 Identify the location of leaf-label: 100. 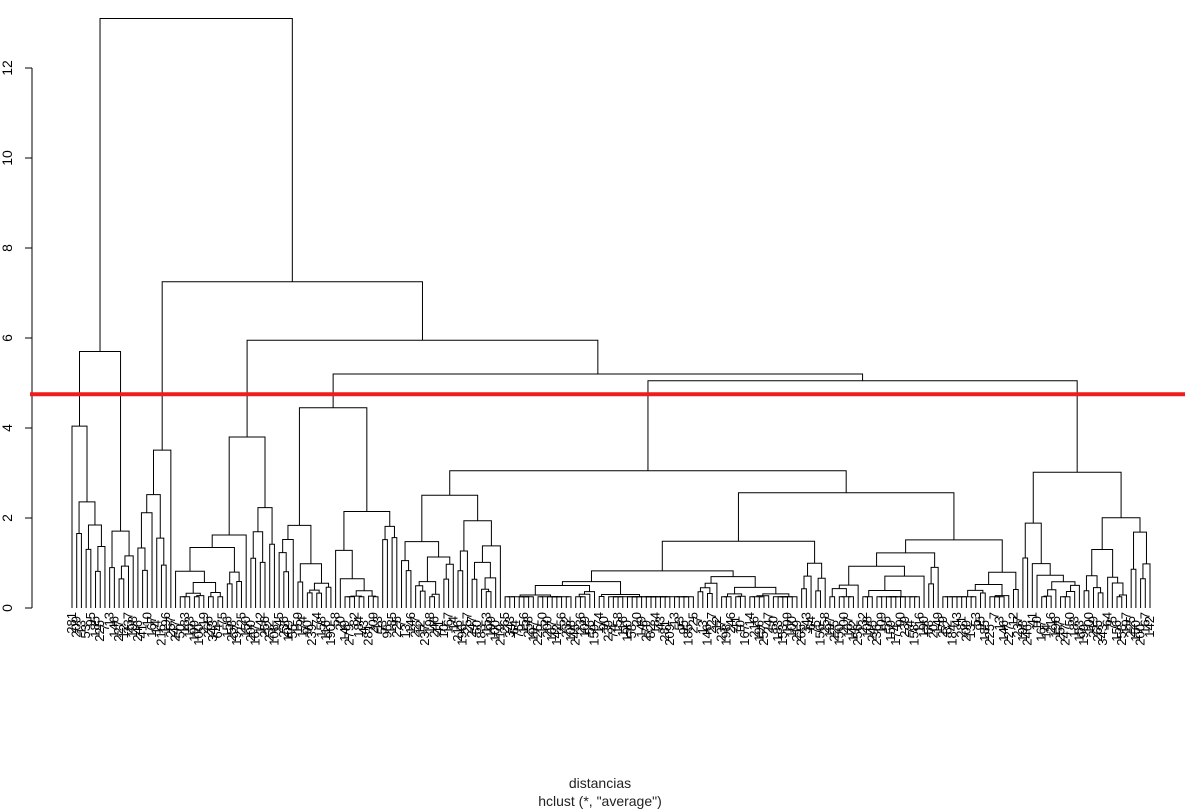
(1088, 623).